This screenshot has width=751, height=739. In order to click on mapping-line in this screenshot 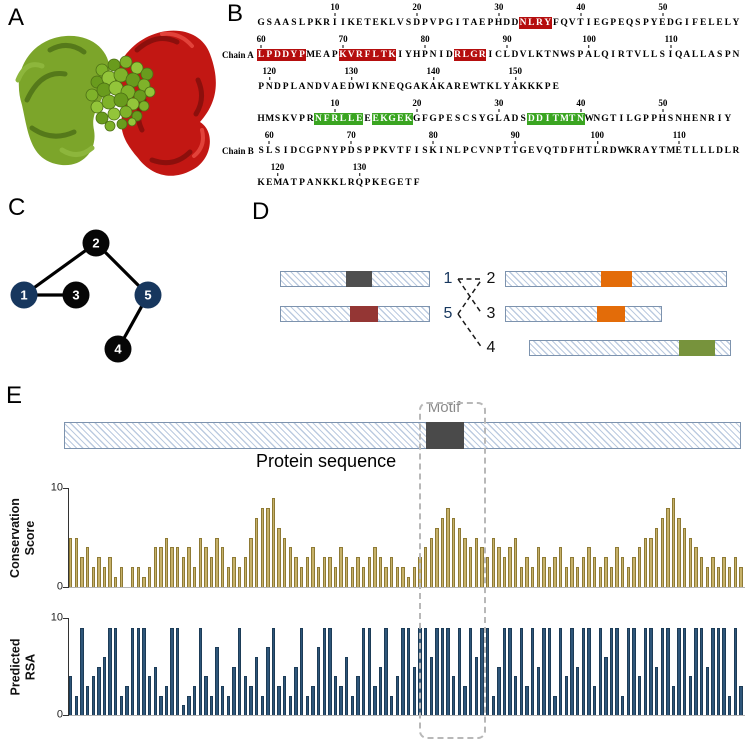, I will do `click(470, 331)`.